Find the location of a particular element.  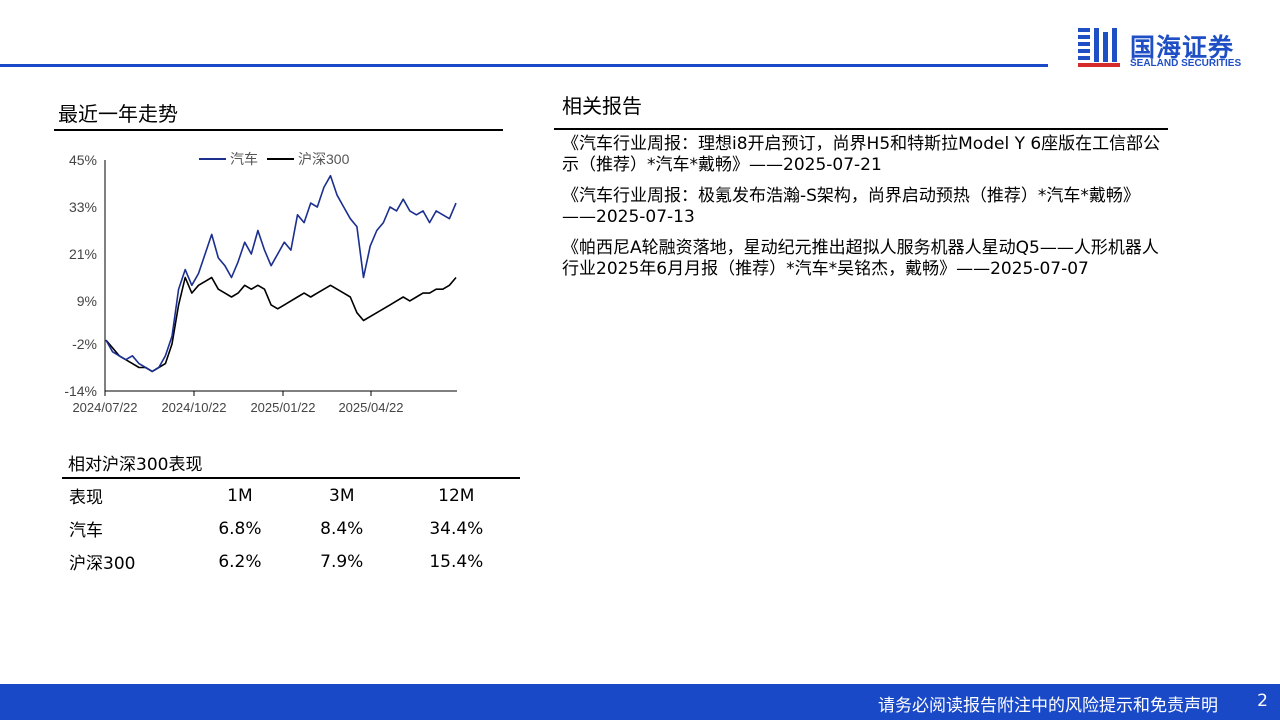

table-header-cell: 3M is located at coordinates (342, 495).